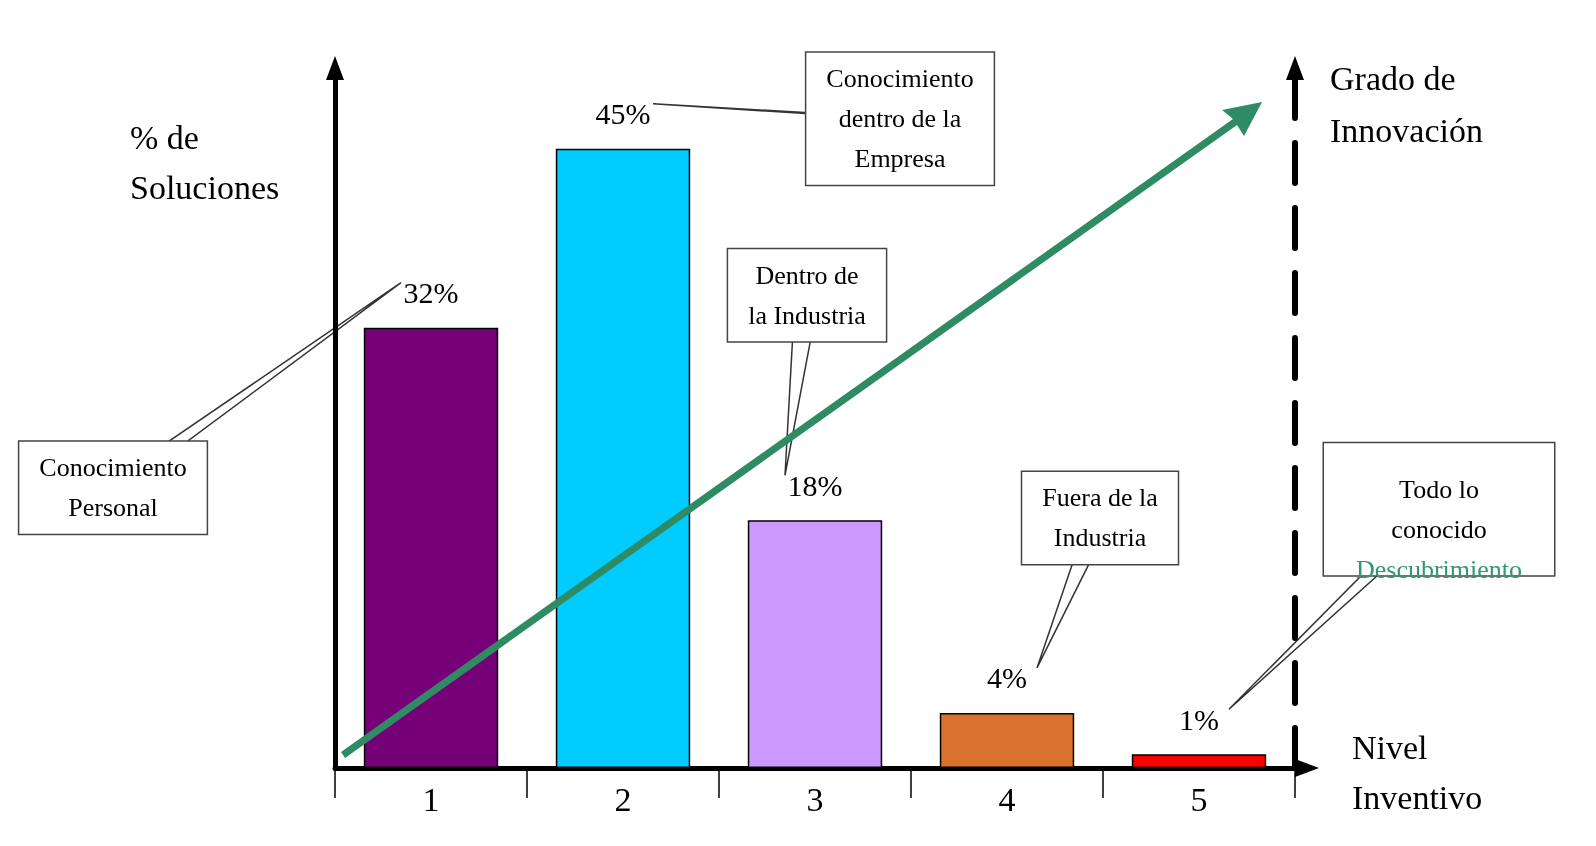 Image resolution: width=1596 pixels, height=846 pixels. What do you see at coordinates (1199, 799) in the screenshot?
I see `x-tick-label: 5` at bounding box center [1199, 799].